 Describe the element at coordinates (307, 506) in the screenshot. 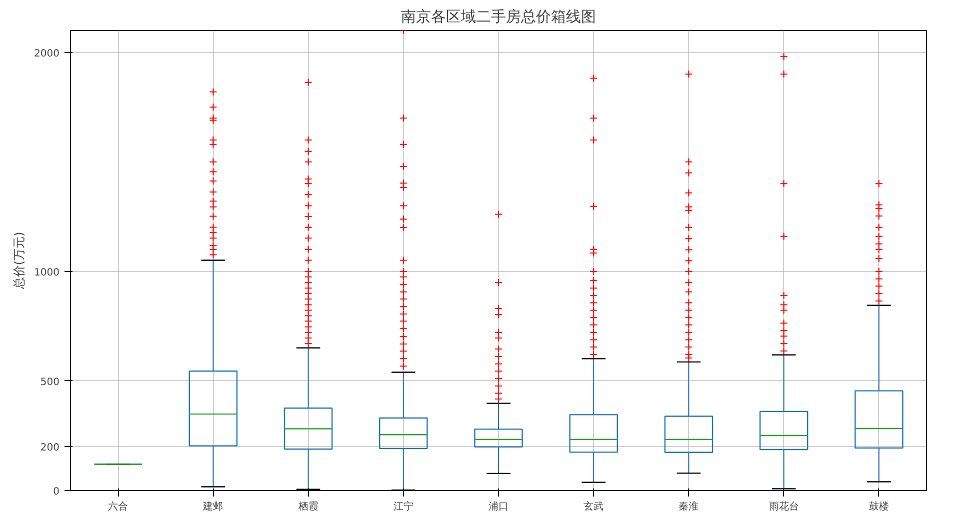

I see `x-tick-label: 栖霞` at that location.